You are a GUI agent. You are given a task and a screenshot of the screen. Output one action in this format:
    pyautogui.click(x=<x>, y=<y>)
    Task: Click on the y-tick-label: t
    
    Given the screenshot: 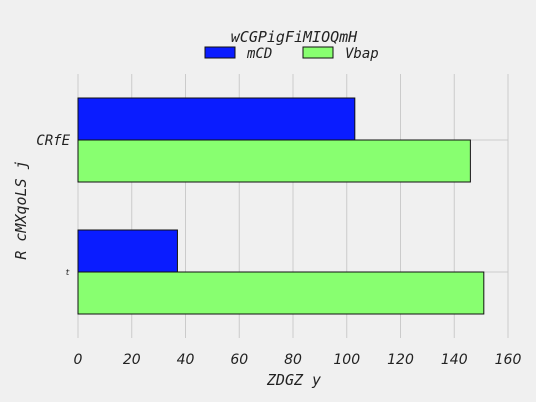 What is the action you would take?
    pyautogui.click(x=67, y=272)
    